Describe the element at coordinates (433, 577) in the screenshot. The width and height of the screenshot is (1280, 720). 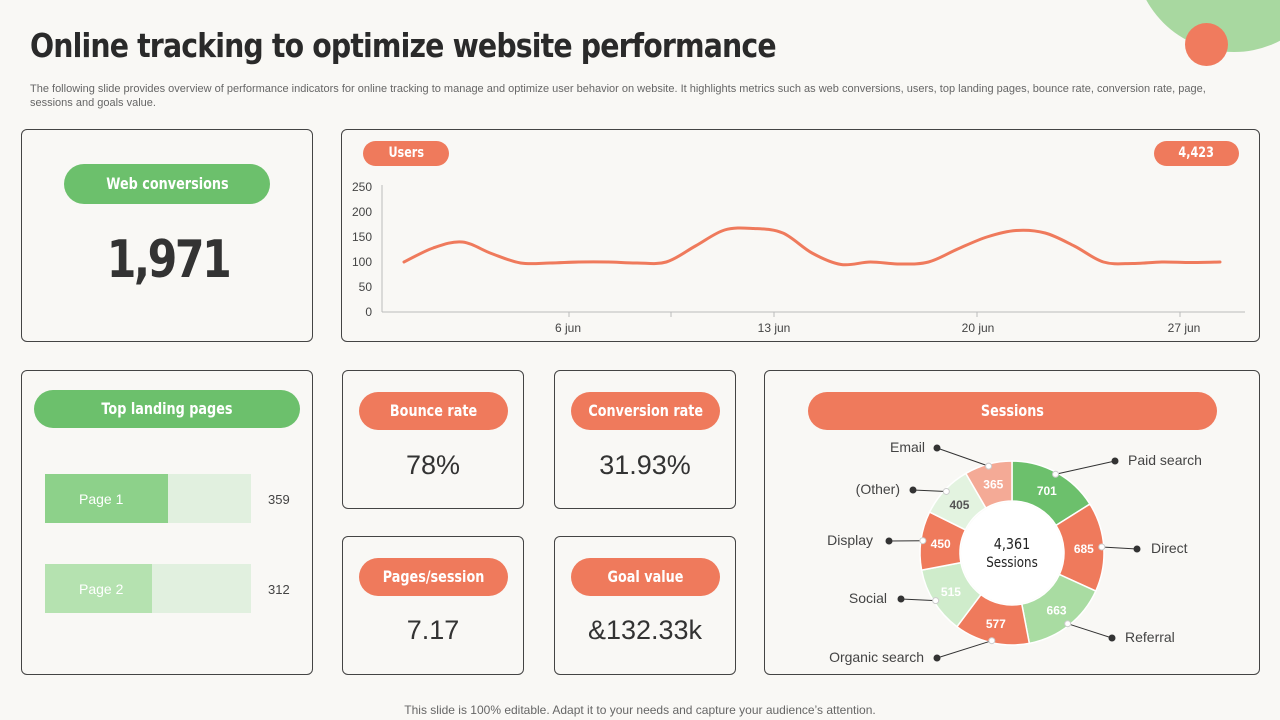
I see `pages-session-label: Pages/session` at that location.